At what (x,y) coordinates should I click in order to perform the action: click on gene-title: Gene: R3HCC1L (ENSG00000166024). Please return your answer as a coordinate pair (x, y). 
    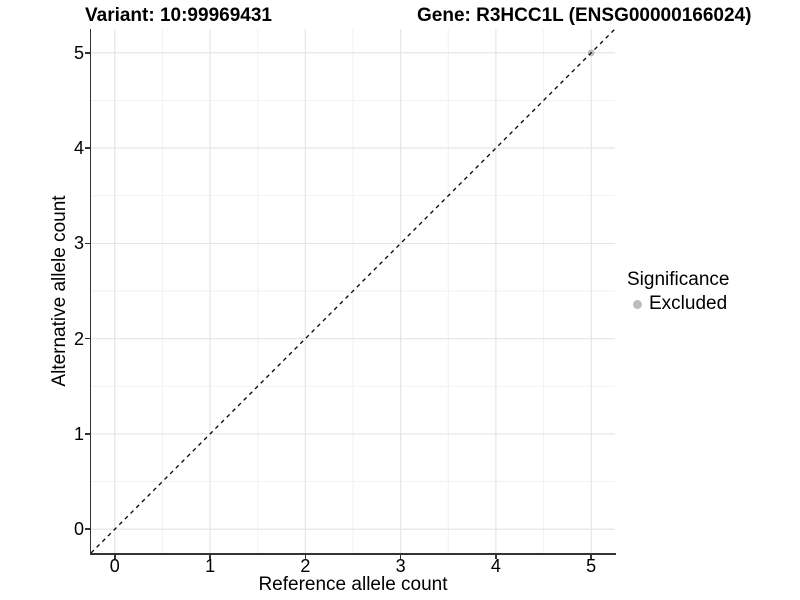
    Looking at the image, I should click on (584, 15).